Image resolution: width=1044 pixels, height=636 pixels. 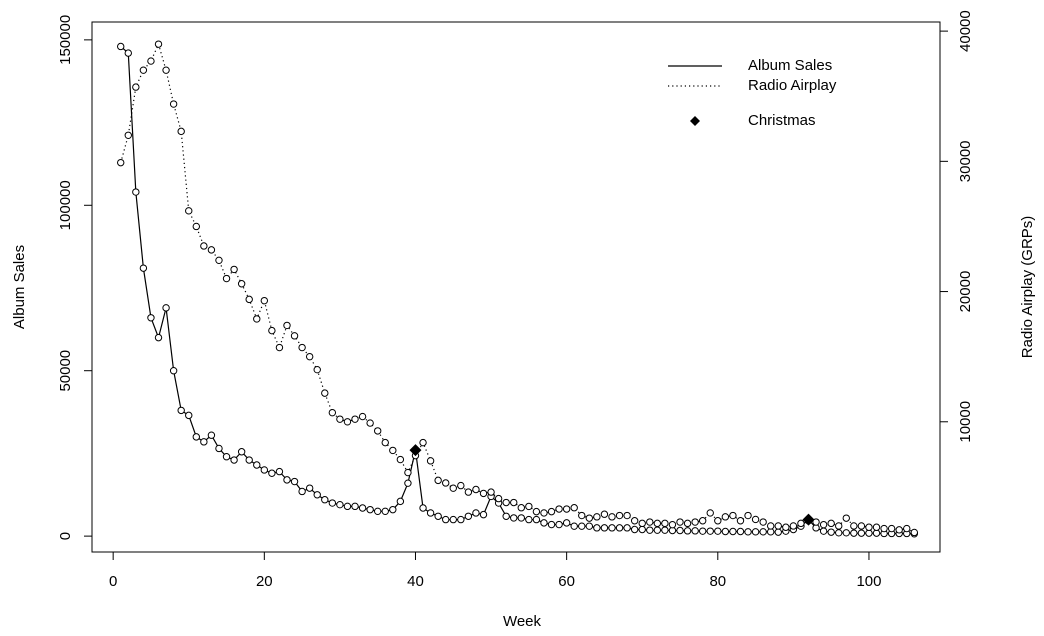 What do you see at coordinates (113, 581) in the screenshot?
I see `x-tick-label: 0` at bounding box center [113, 581].